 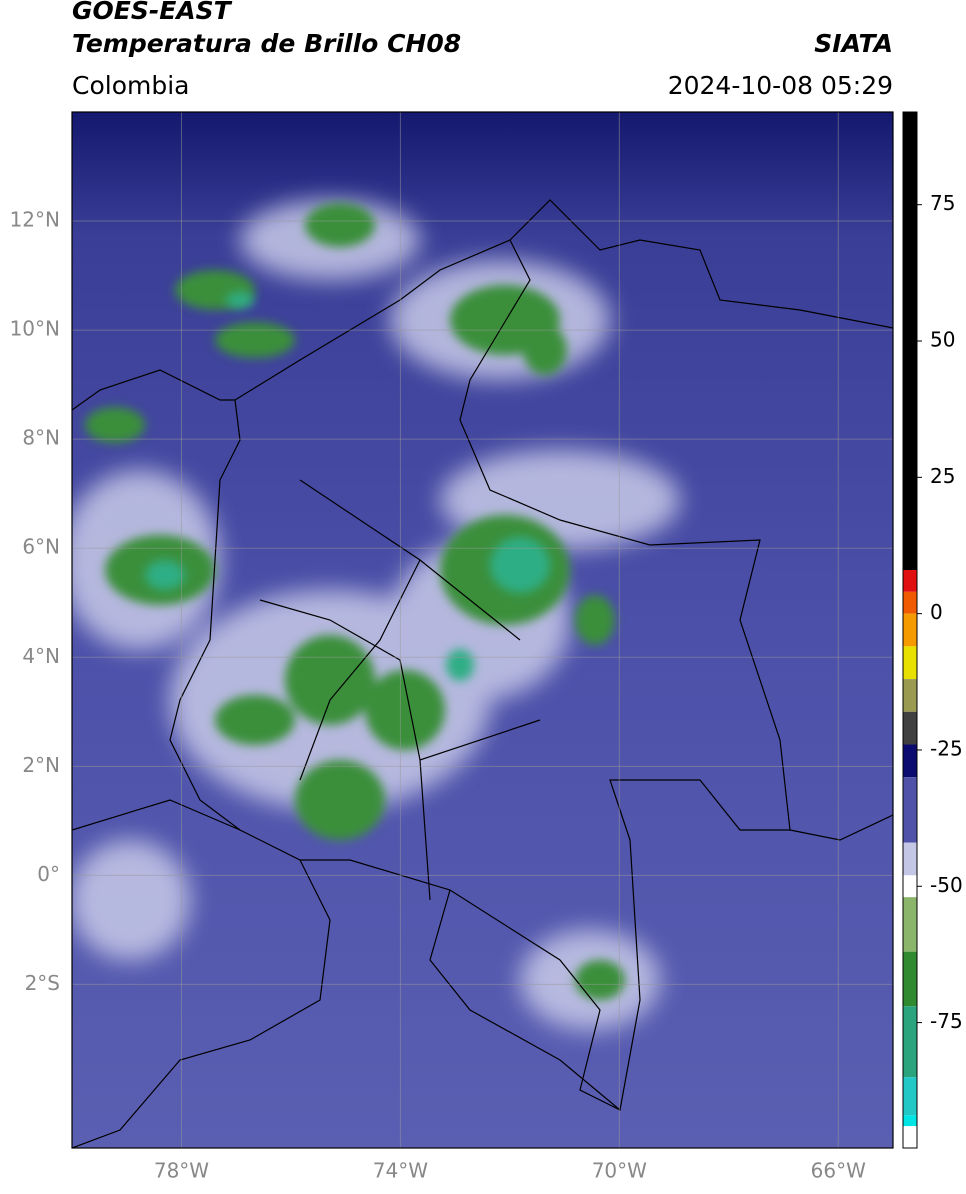 What do you see at coordinates (932, 630) in the screenshot?
I see `colorbar: 75 50 25 0 -25 -50 -75` at bounding box center [932, 630].